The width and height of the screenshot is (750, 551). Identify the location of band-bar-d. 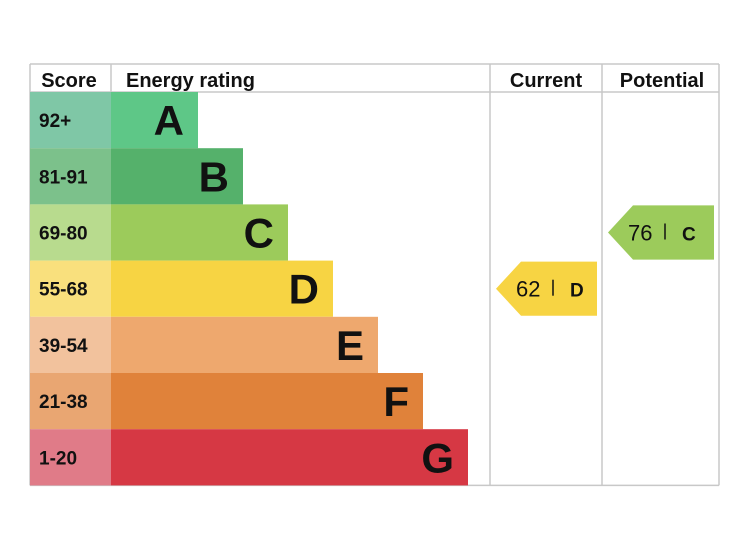
(222, 288).